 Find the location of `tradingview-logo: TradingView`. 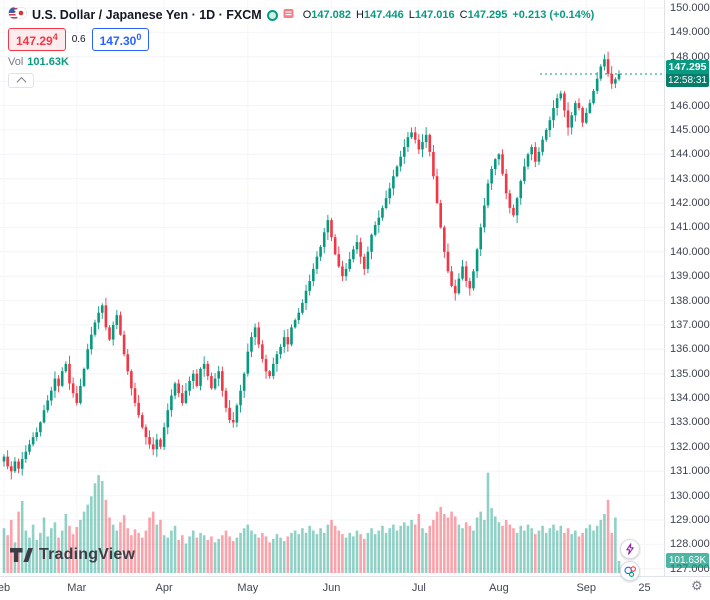

tradingview-logo: TradingView is located at coordinates (72, 555).